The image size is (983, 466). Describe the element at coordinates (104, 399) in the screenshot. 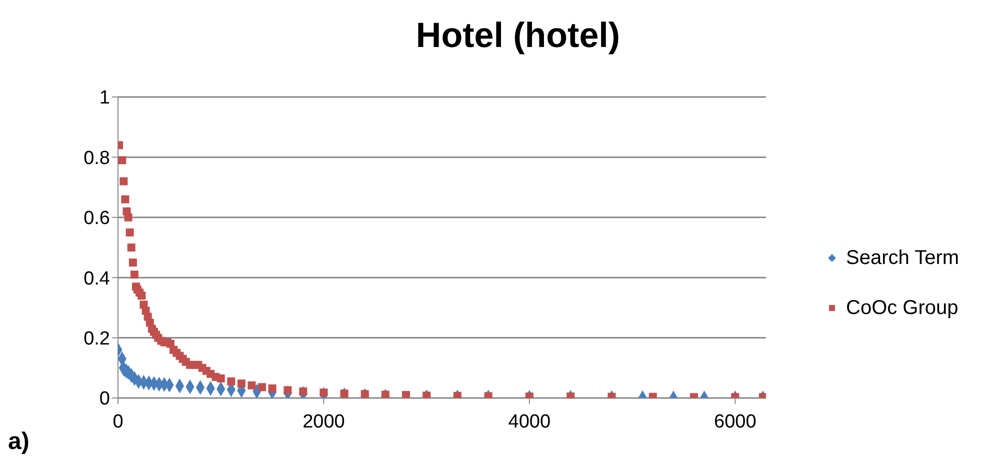

I see `y-tick-label: 0` at that location.